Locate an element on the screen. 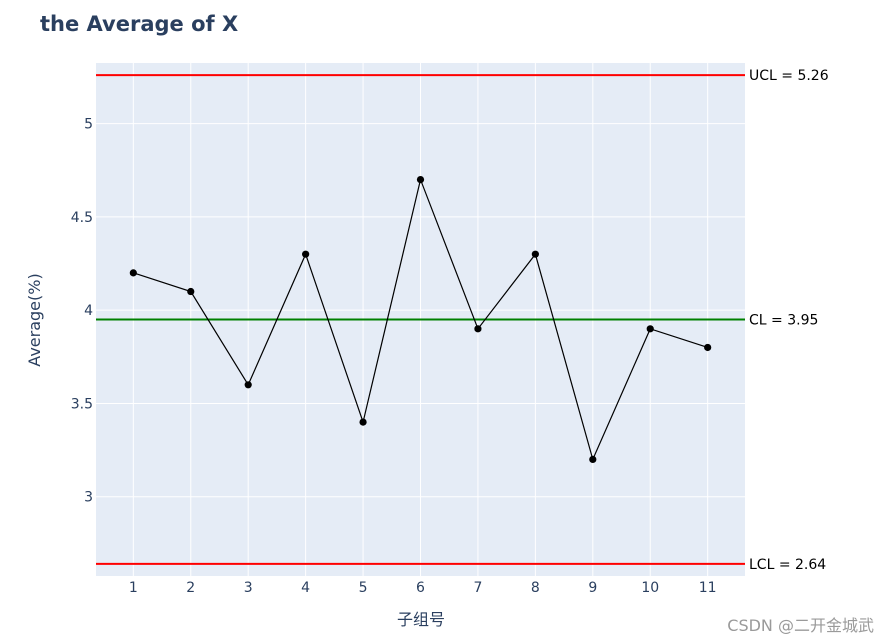  y-tick-label: 4.5 is located at coordinates (82, 218).